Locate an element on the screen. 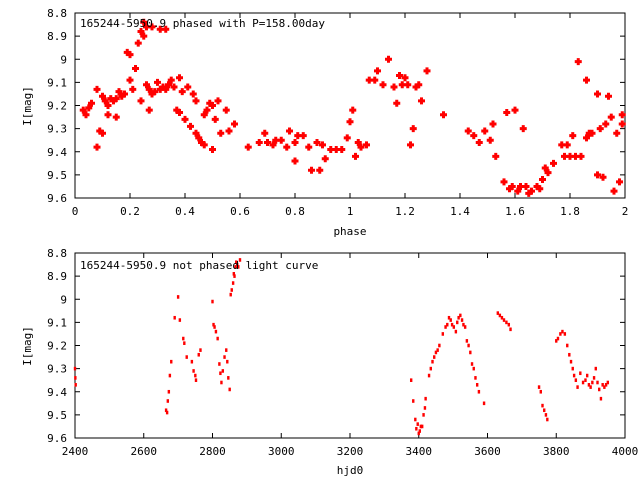 The image size is (640, 485). y-tick-label: 9.2 is located at coordinates (57, 346).